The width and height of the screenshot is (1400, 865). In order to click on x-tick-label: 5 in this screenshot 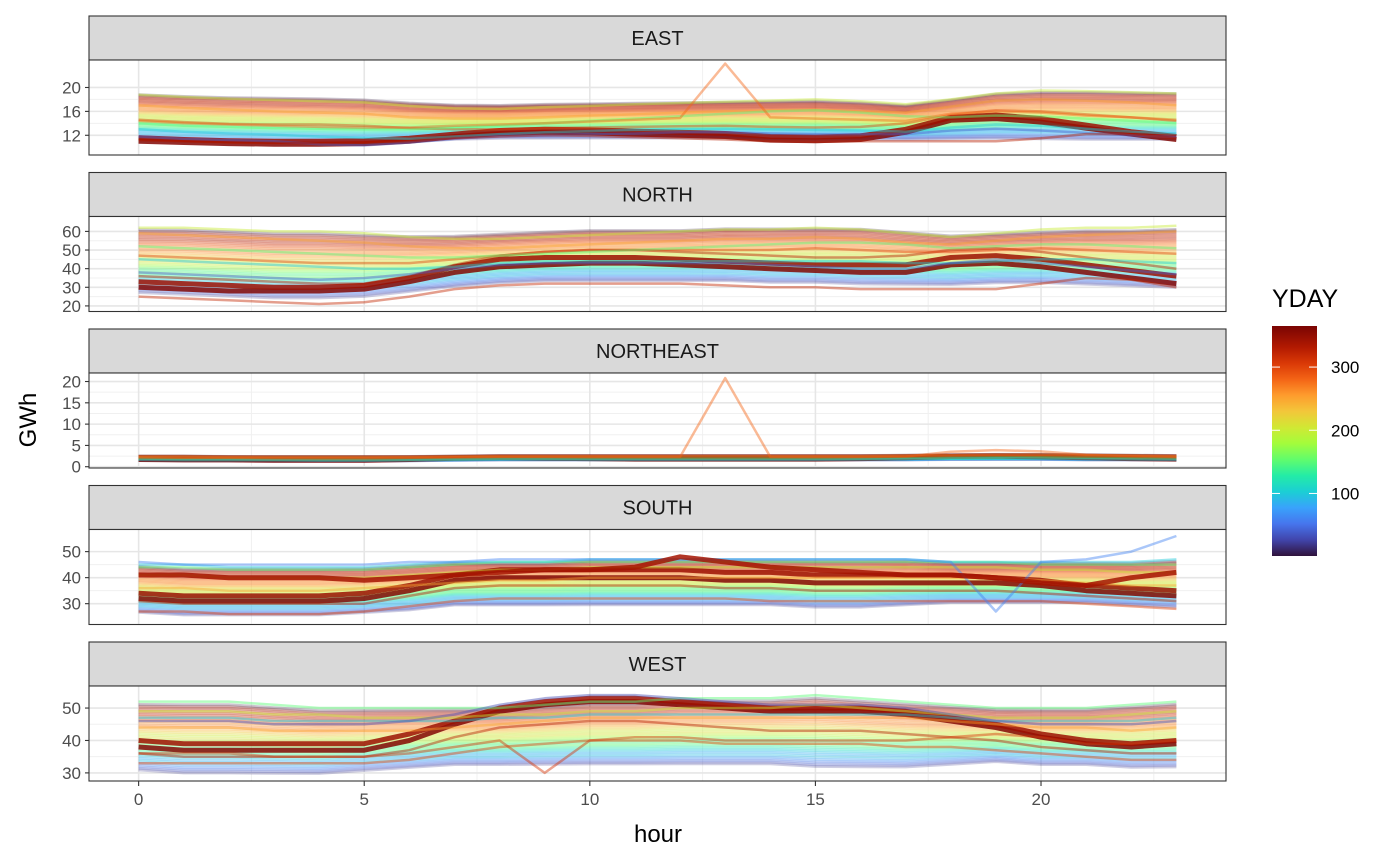, I will do `click(363, 799)`.